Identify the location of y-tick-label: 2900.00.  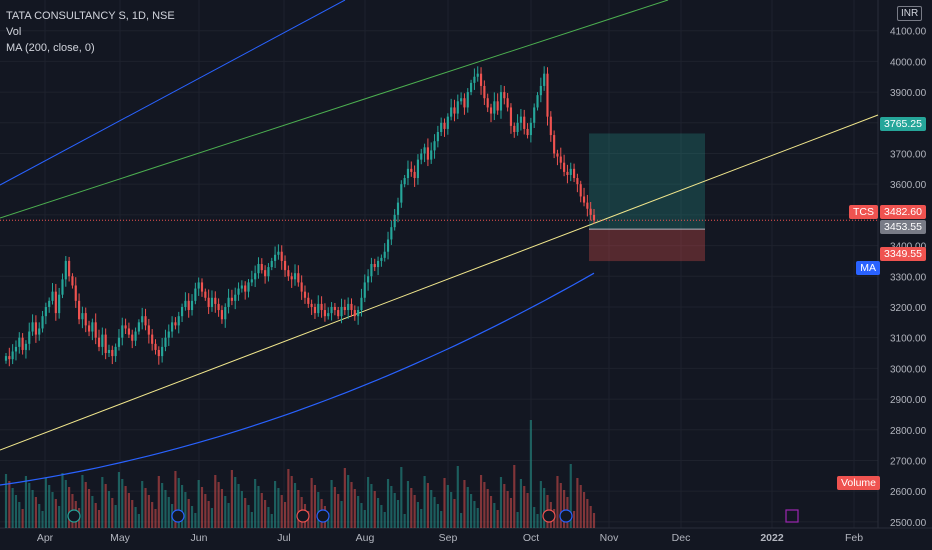
(908, 400).